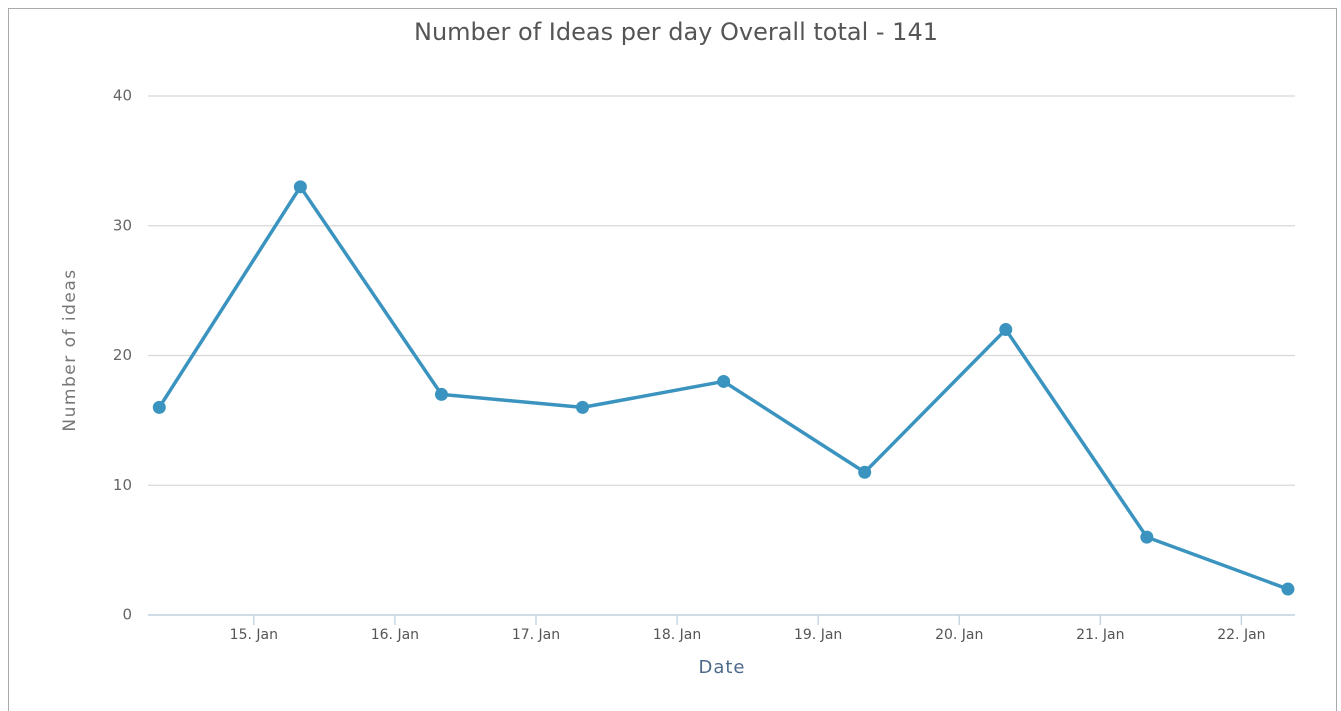  I want to click on x-tick-label: 21. Jan, so click(1100, 635).